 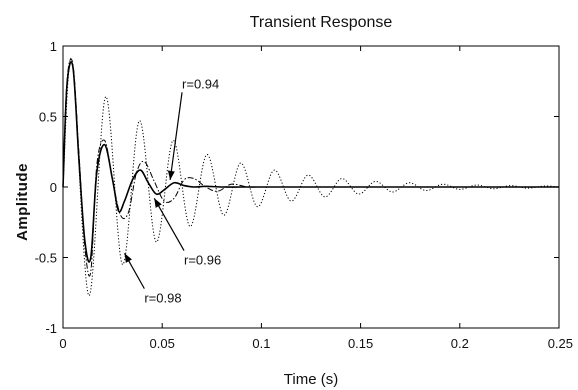 What do you see at coordinates (321, 22) in the screenshot?
I see `chart-title: Transient Response` at bounding box center [321, 22].